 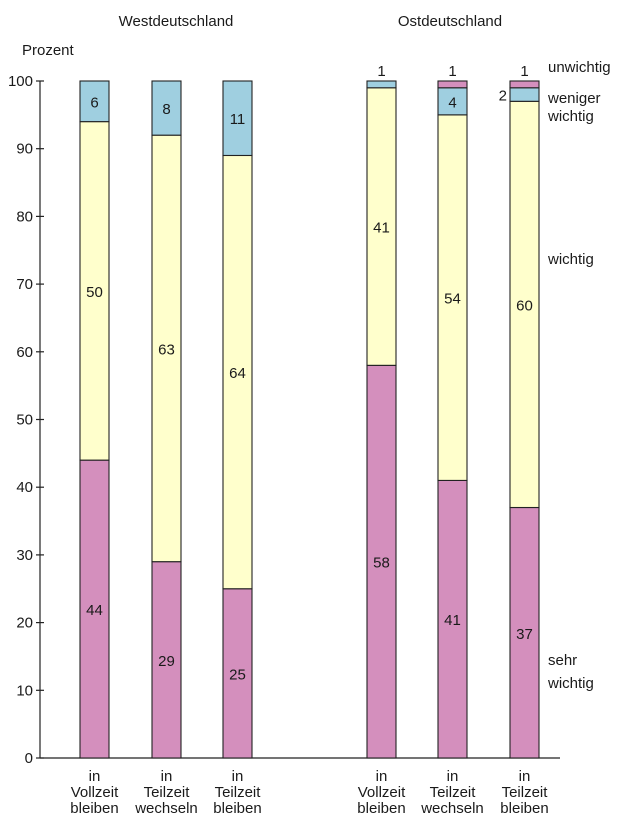 What do you see at coordinates (176, 21) in the screenshot?
I see `group-title: Westdeutschland` at bounding box center [176, 21].